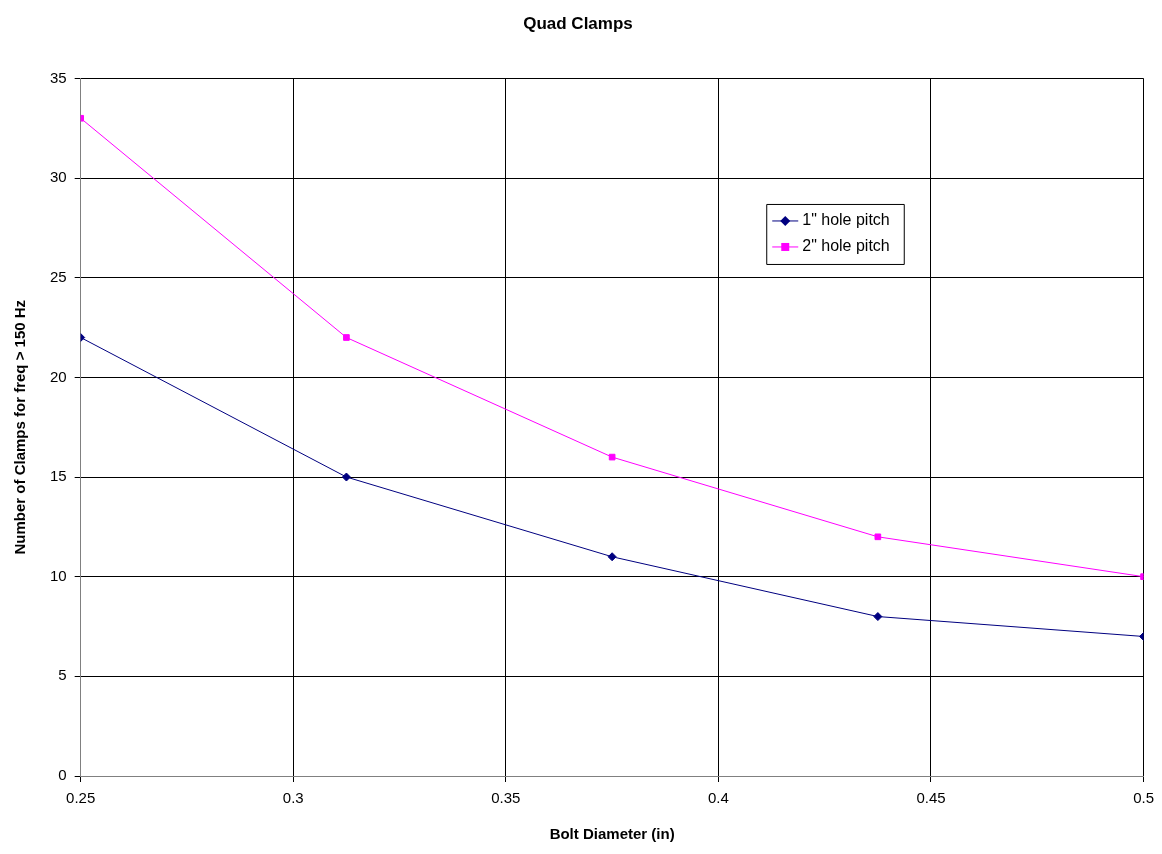 The height and width of the screenshot is (854, 1162). I want to click on y-tick-label: 35, so click(58, 77).